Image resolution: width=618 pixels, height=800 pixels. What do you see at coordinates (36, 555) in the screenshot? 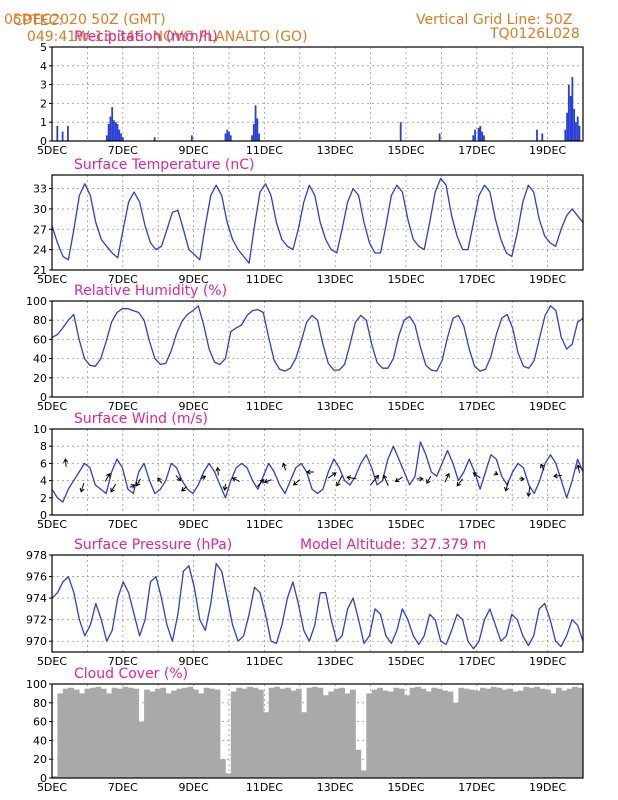
I see `y-tick-label: 978` at bounding box center [36, 555].